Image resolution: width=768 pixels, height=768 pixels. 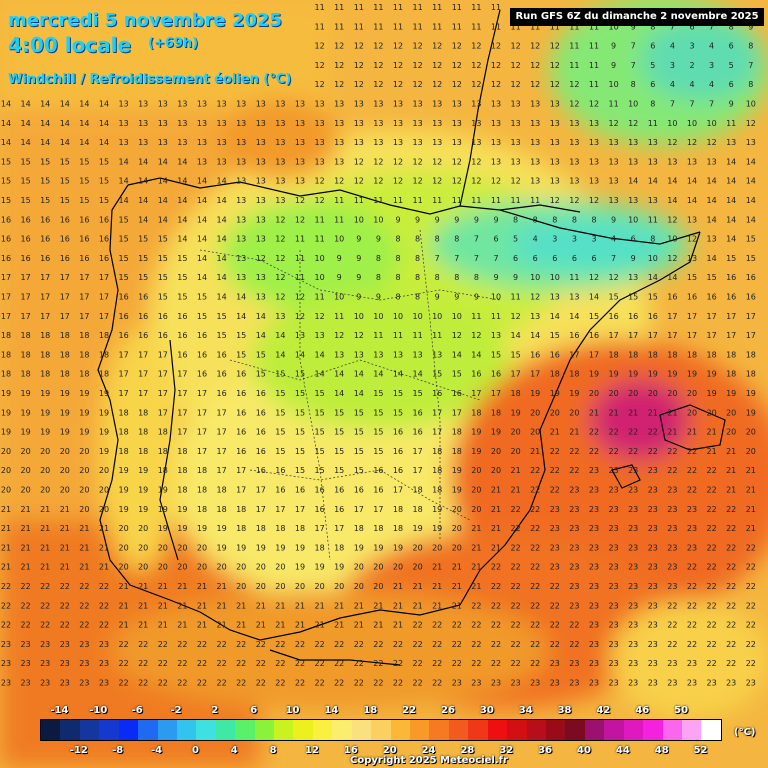 I want to click on legend-label-top: 6, so click(x=254, y=710).